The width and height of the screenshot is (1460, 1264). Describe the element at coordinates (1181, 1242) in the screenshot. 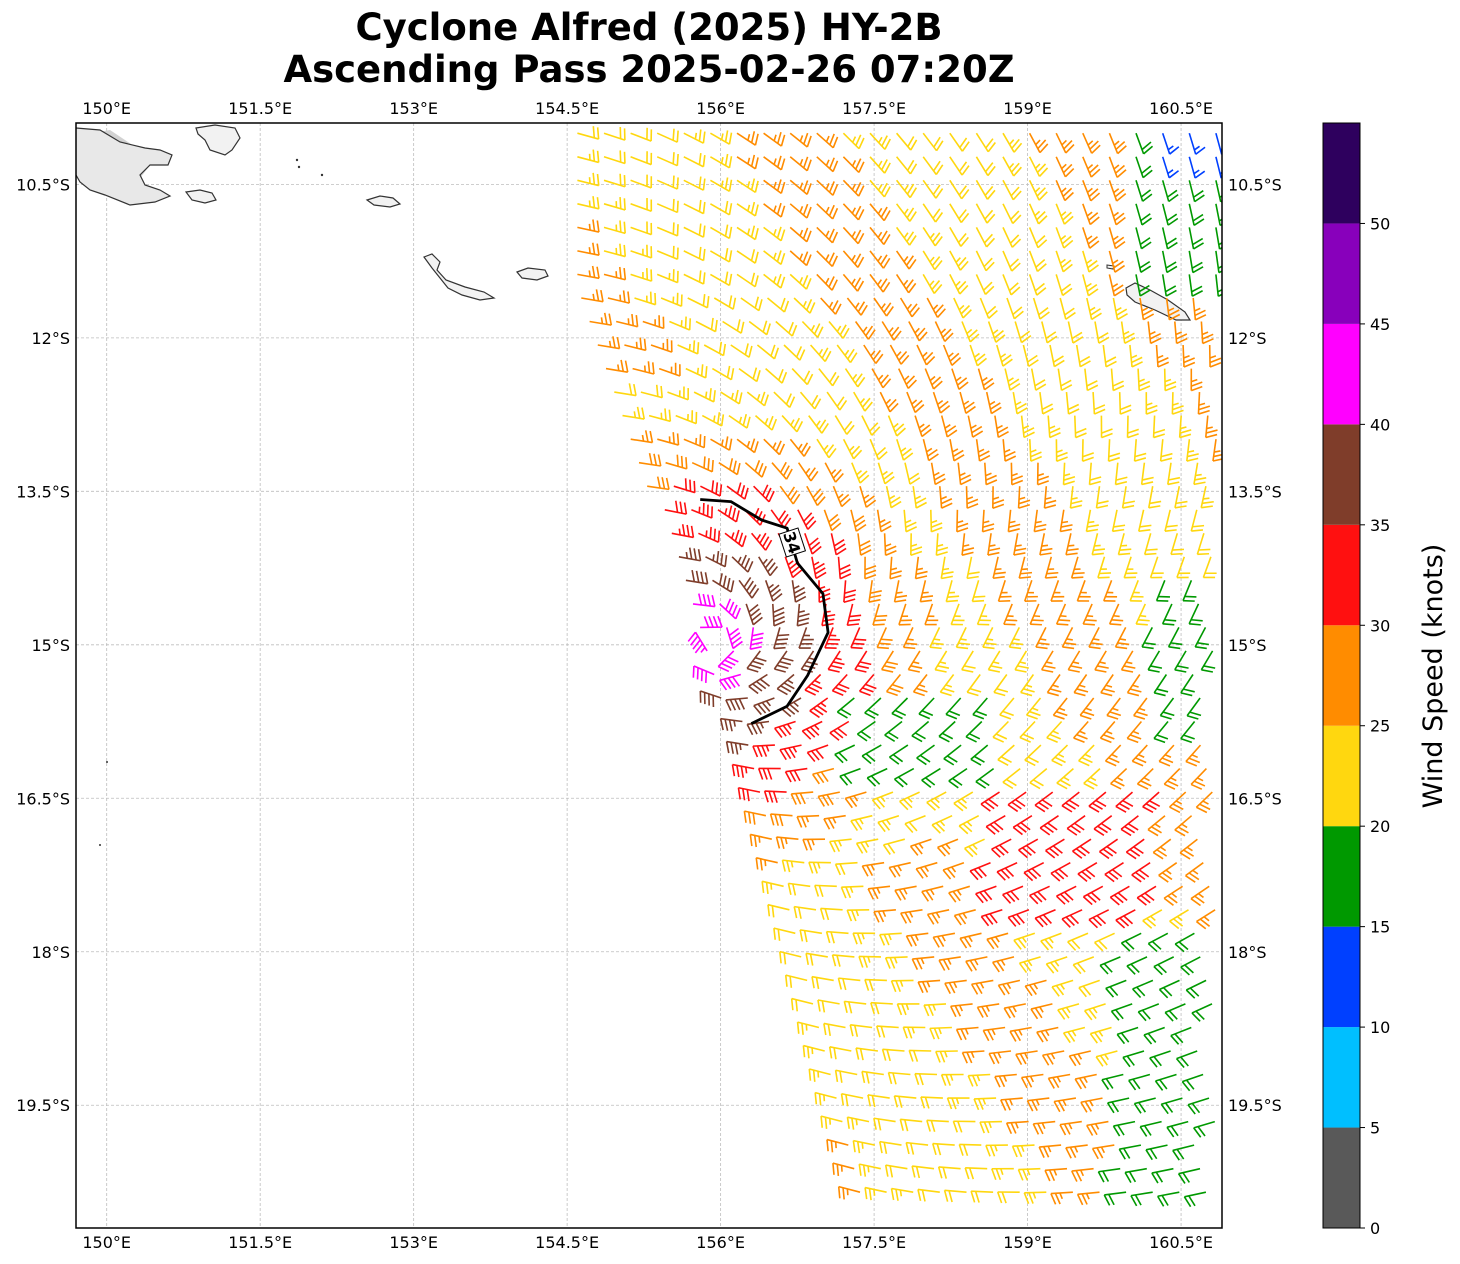

I see `lon-tick-label-bottom: 160.5°E` at that location.